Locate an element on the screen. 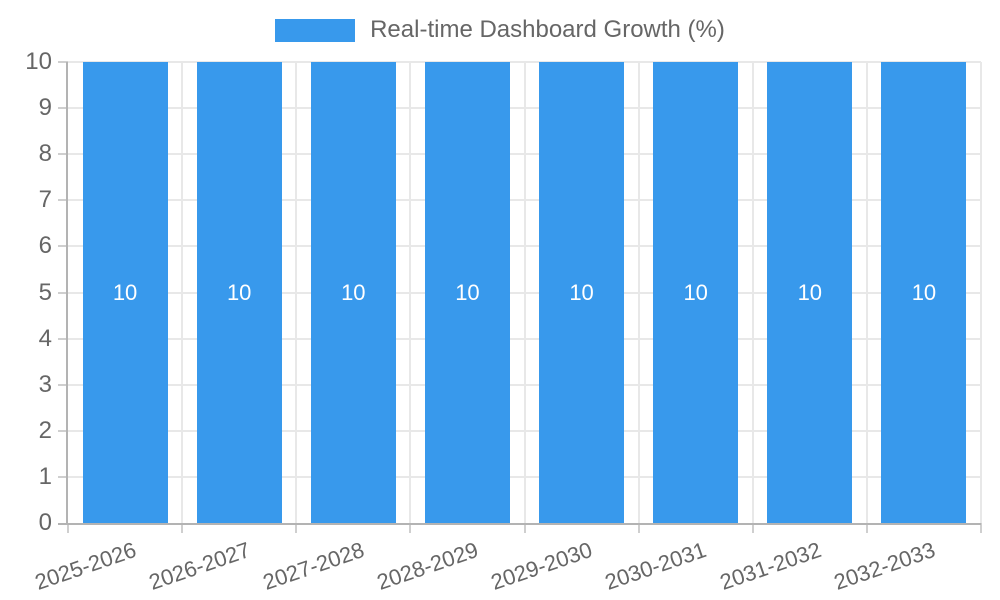  chart-legend: Real-time Dashboard Growth (%) is located at coordinates (500, 30).